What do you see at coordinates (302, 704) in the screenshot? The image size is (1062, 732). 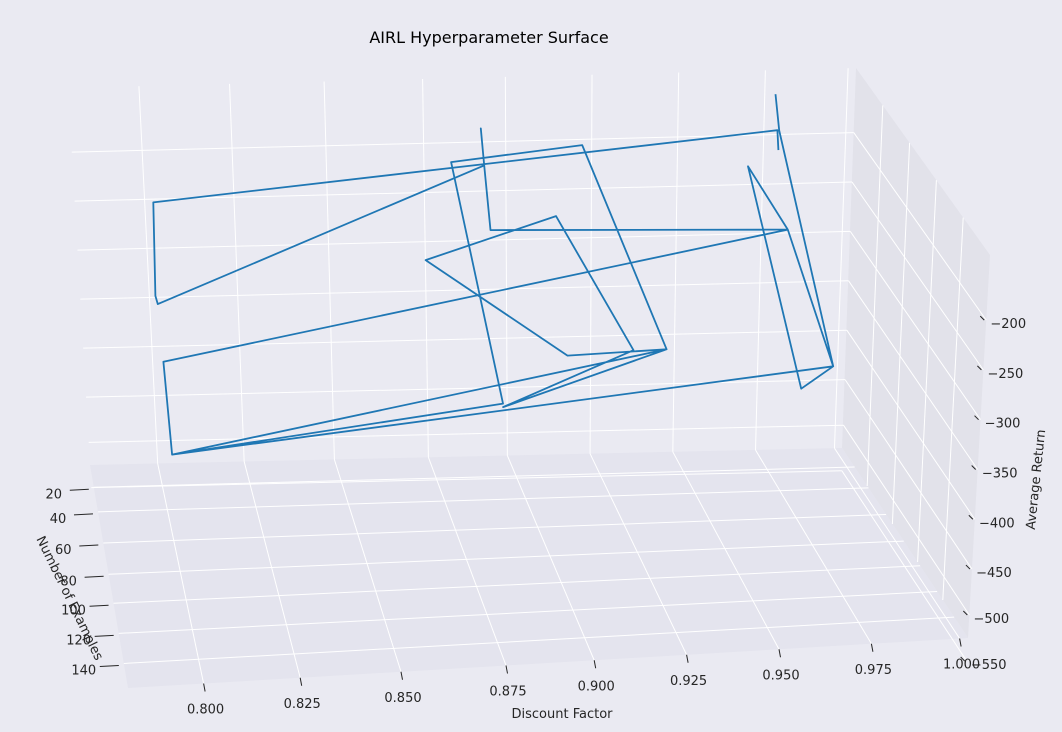 I see `x-tick-label: 0.825` at bounding box center [302, 704].